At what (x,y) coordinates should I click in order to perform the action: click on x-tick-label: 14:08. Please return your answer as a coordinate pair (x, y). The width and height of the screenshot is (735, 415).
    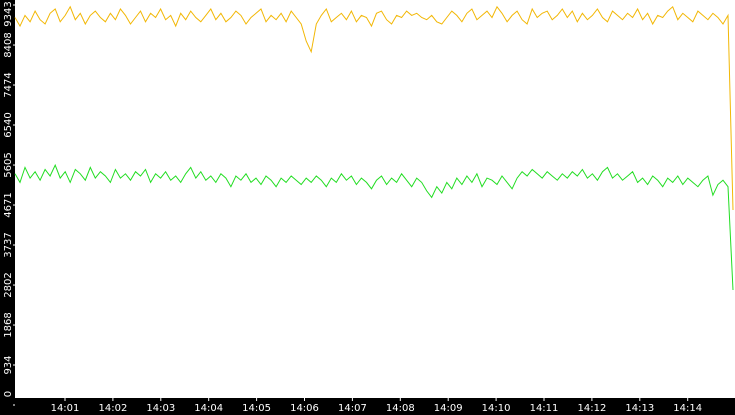
    Looking at the image, I should click on (400, 408).